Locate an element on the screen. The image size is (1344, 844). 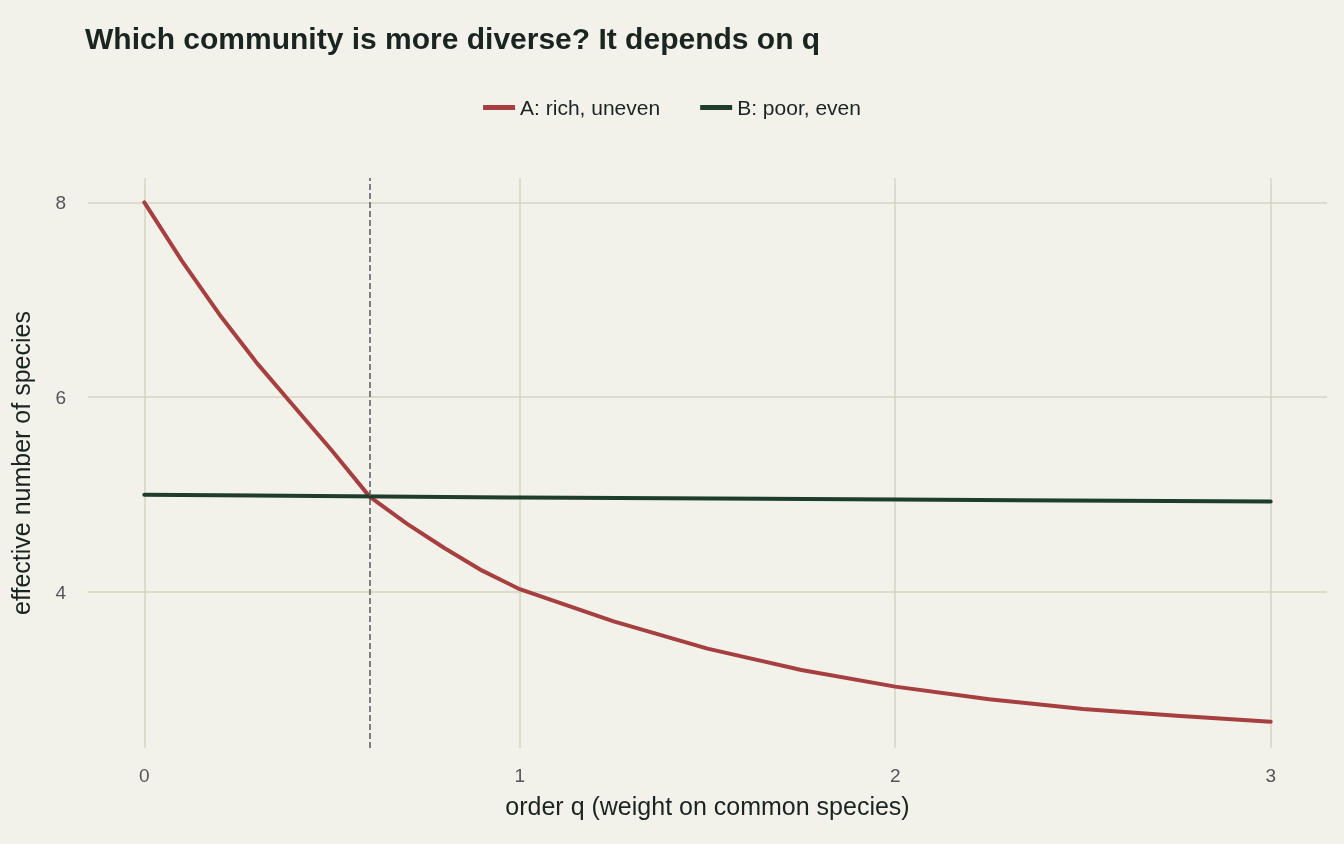
x-tick-label: 2 is located at coordinates (895, 775).